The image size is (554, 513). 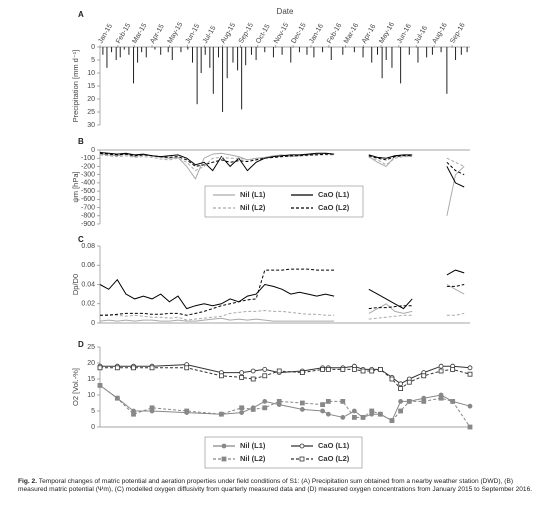 I want to click on y-axis-label: Precipitation [mm d⁻¹], so click(x=75, y=86).